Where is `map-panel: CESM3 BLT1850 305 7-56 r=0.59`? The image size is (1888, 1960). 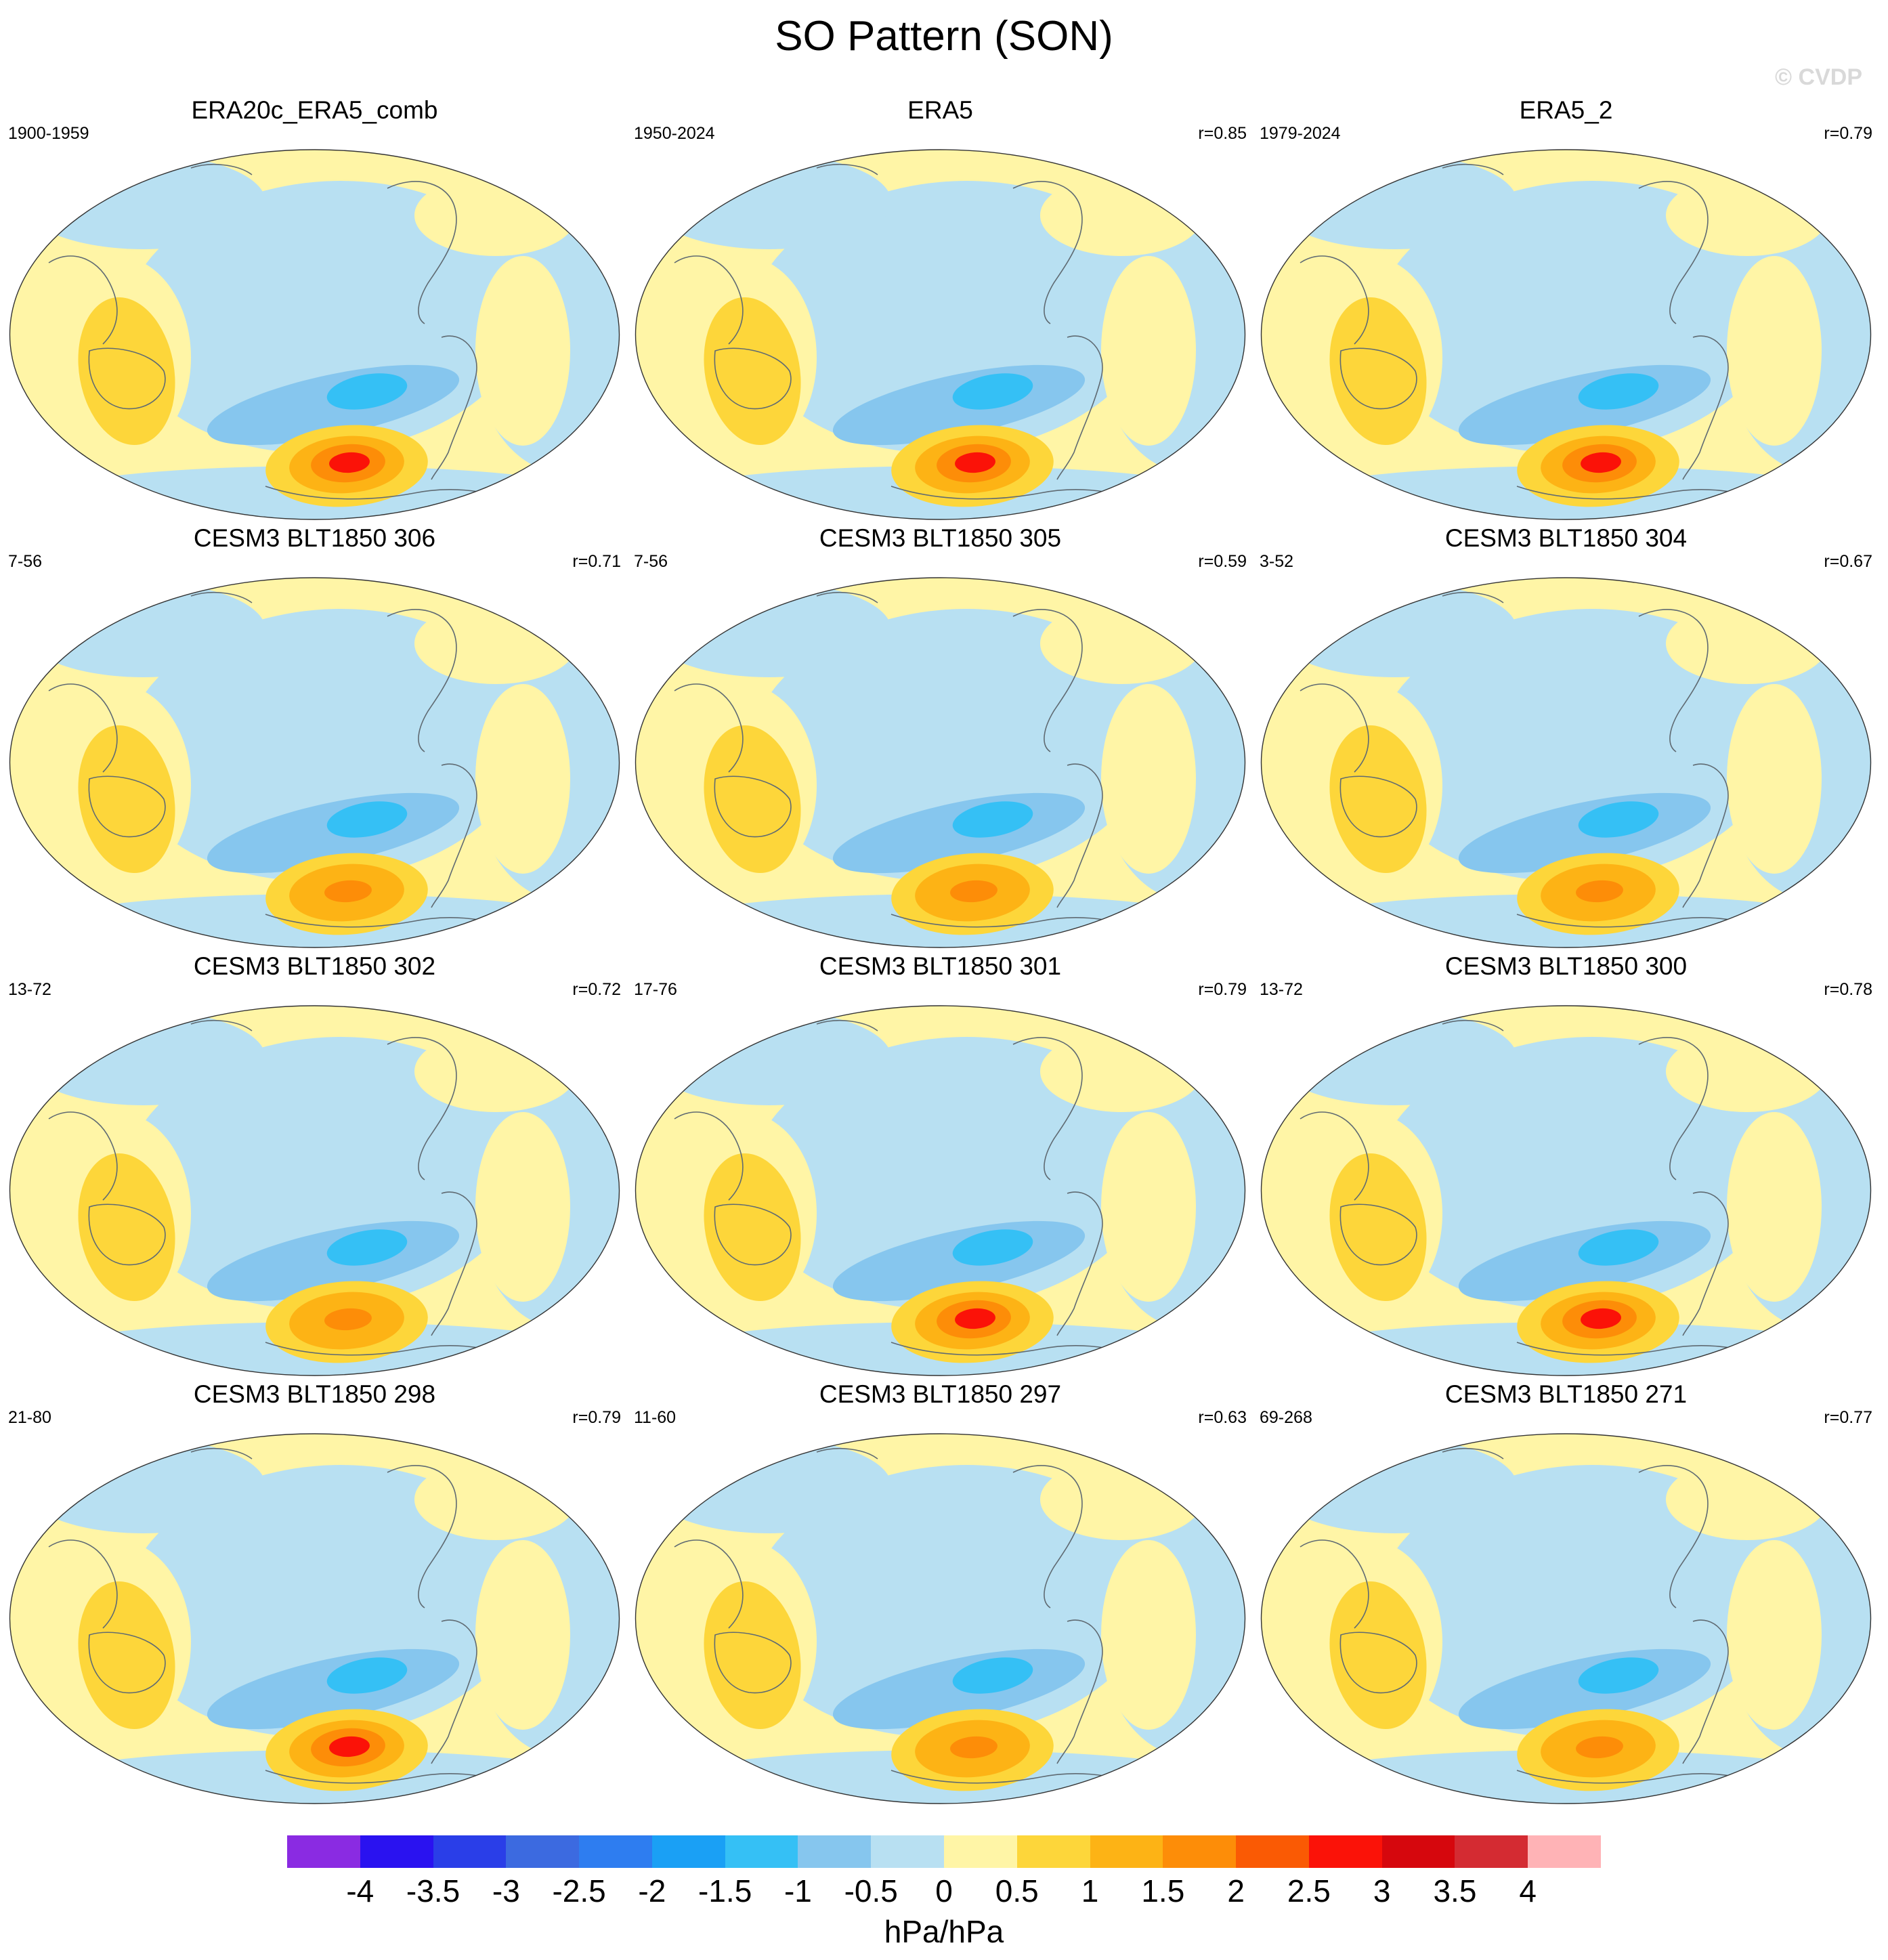 map-panel: CESM3 BLT1850 305 7-56 r=0.59 is located at coordinates (941, 736).